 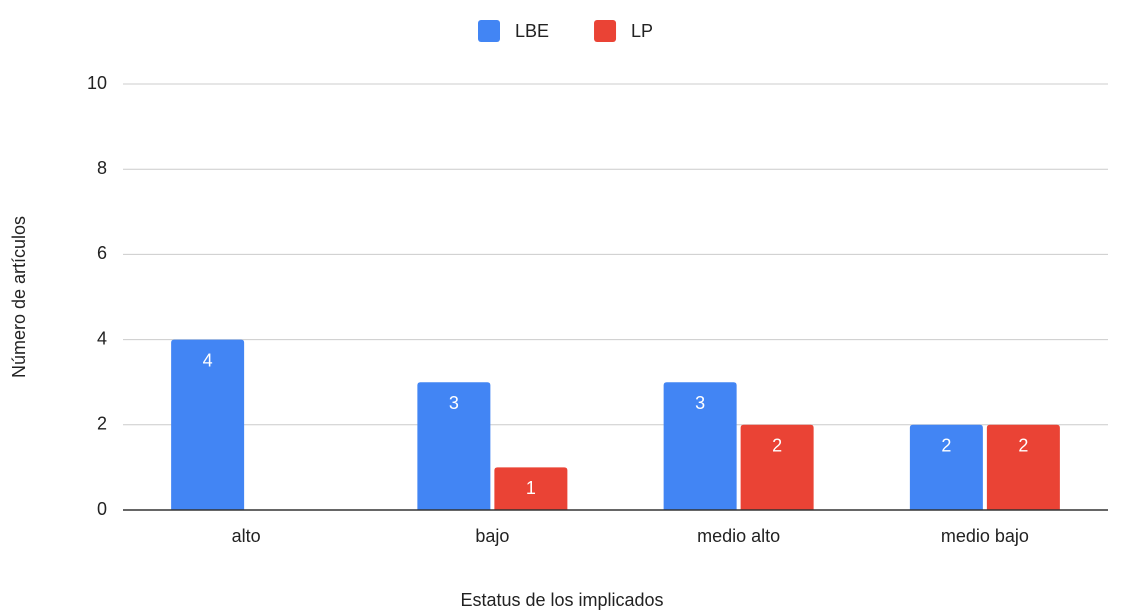 What do you see at coordinates (642, 31) in the screenshot?
I see `legend-label: LP` at bounding box center [642, 31].